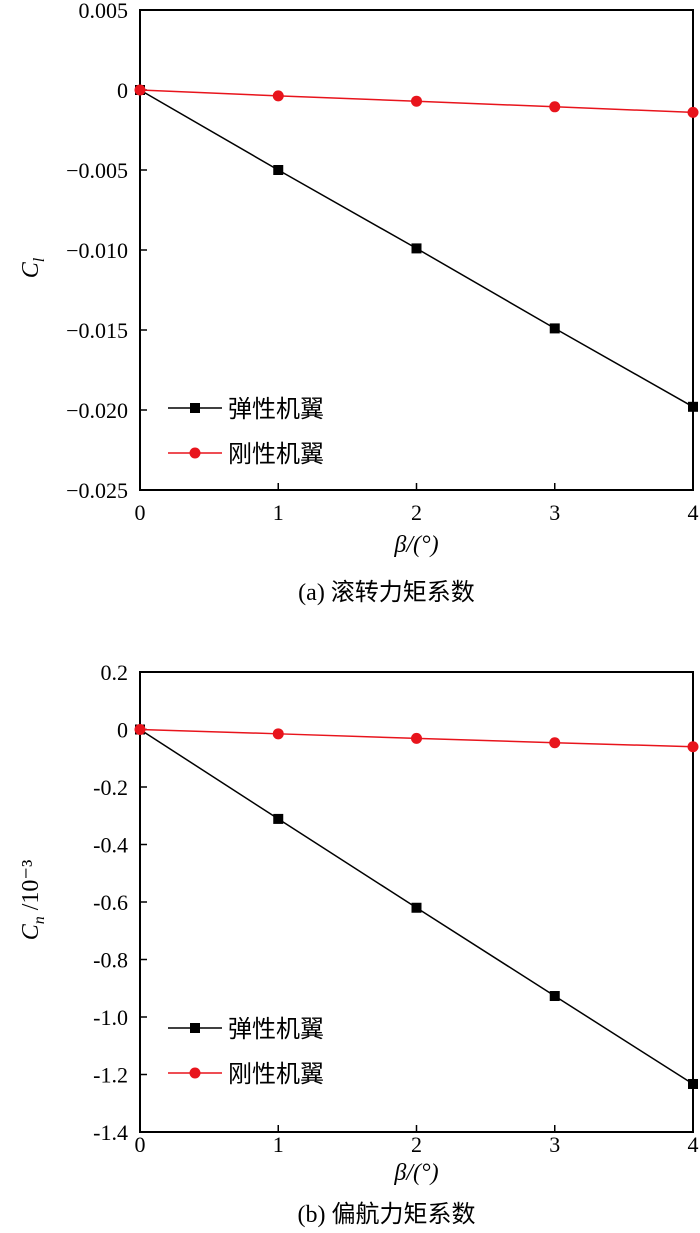 The width and height of the screenshot is (700, 1233). What do you see at coordinates (115, 672) in the screenshot?
I see `y-tick-label: 0.2` at bounding box center [115, 672].